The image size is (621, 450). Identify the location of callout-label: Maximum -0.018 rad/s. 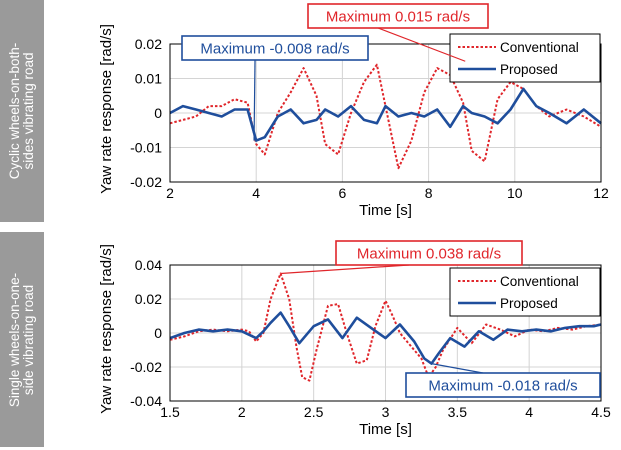
(502, 386).